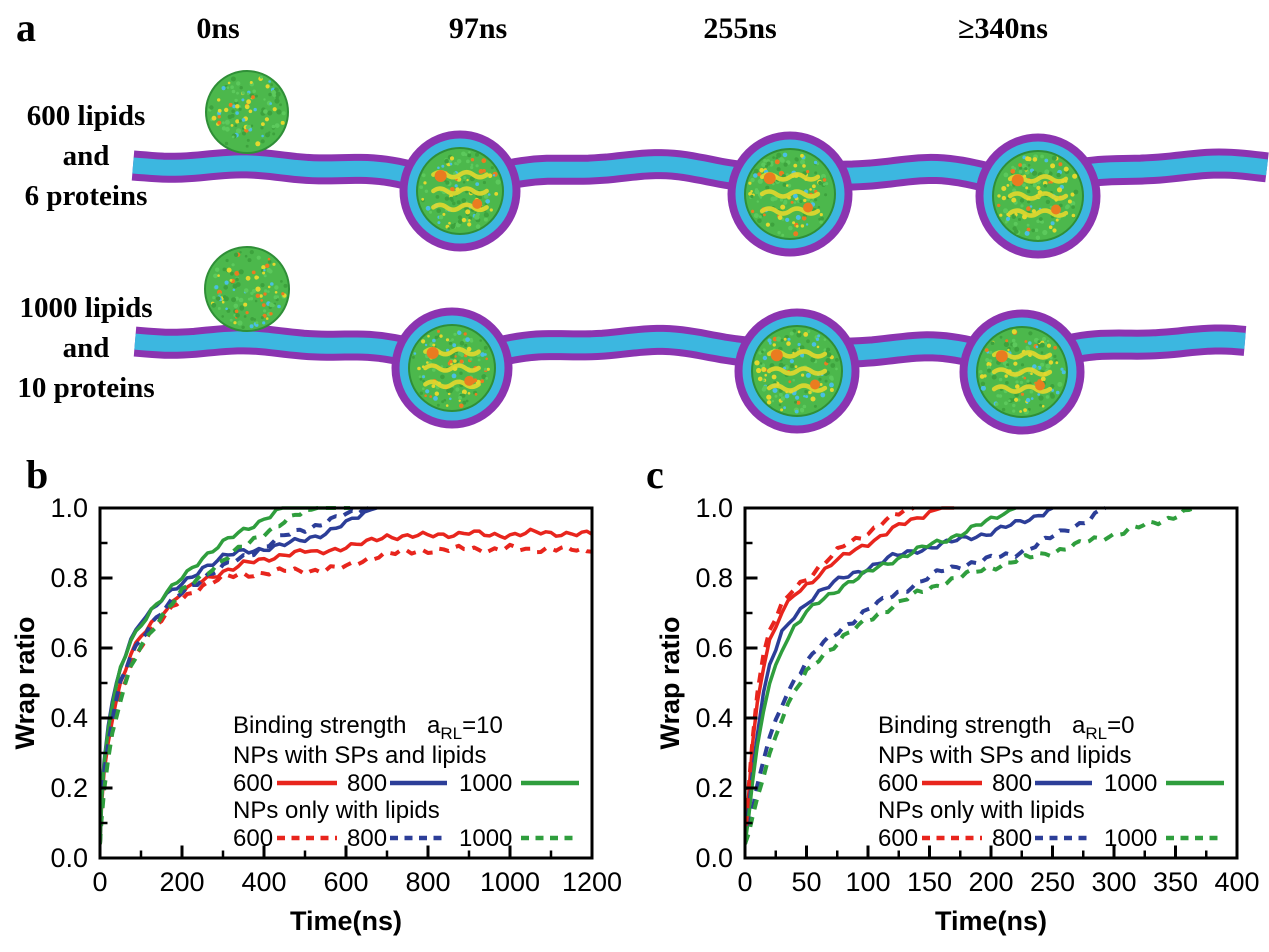 The width and height of the screenshot is (1269, 952). I want to click on x-tick-label: 150, so click(929, 882).